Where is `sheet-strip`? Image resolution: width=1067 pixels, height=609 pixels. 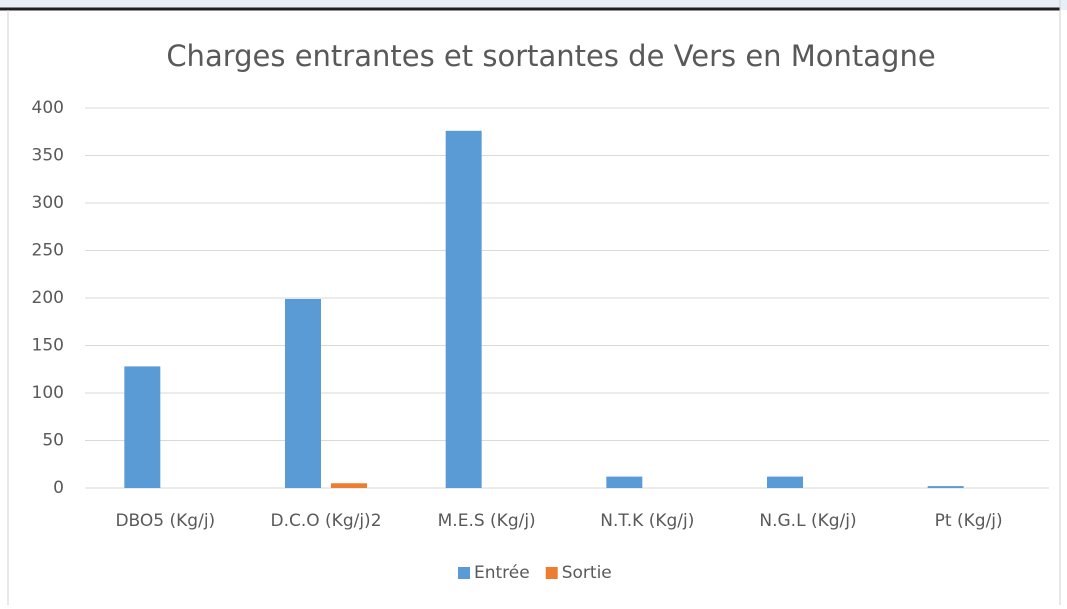
sheet-strip is located at coordinates (533, 5).